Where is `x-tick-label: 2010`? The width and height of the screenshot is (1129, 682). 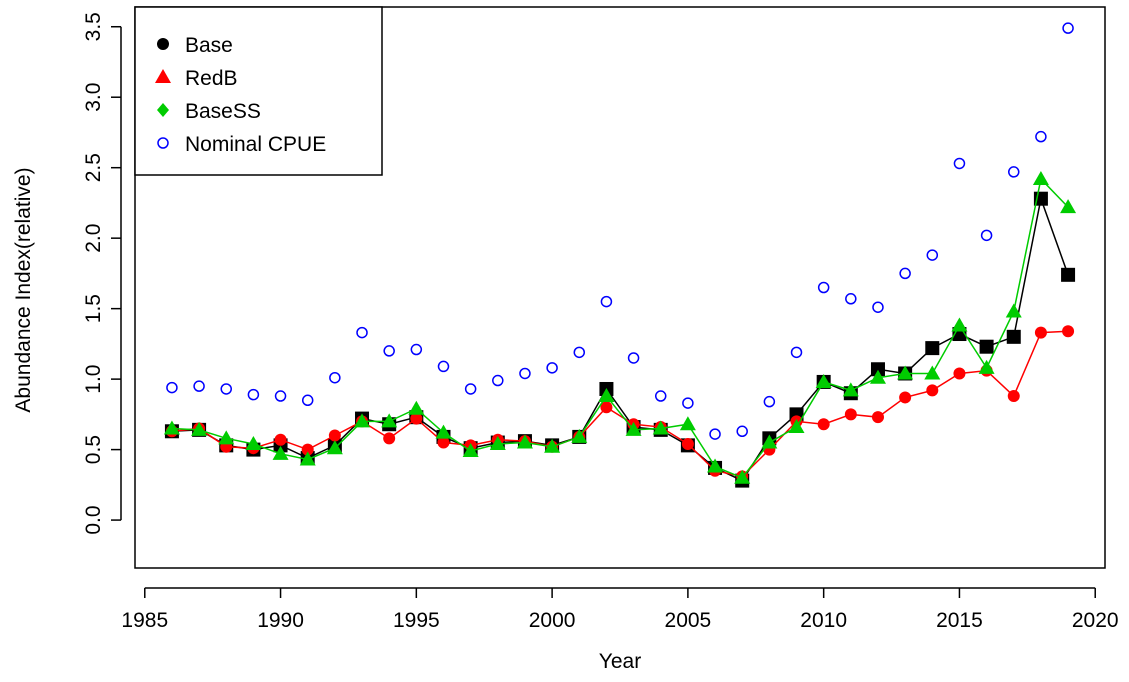 x-tick-label: 2010 is located at coordinates (823, 620).